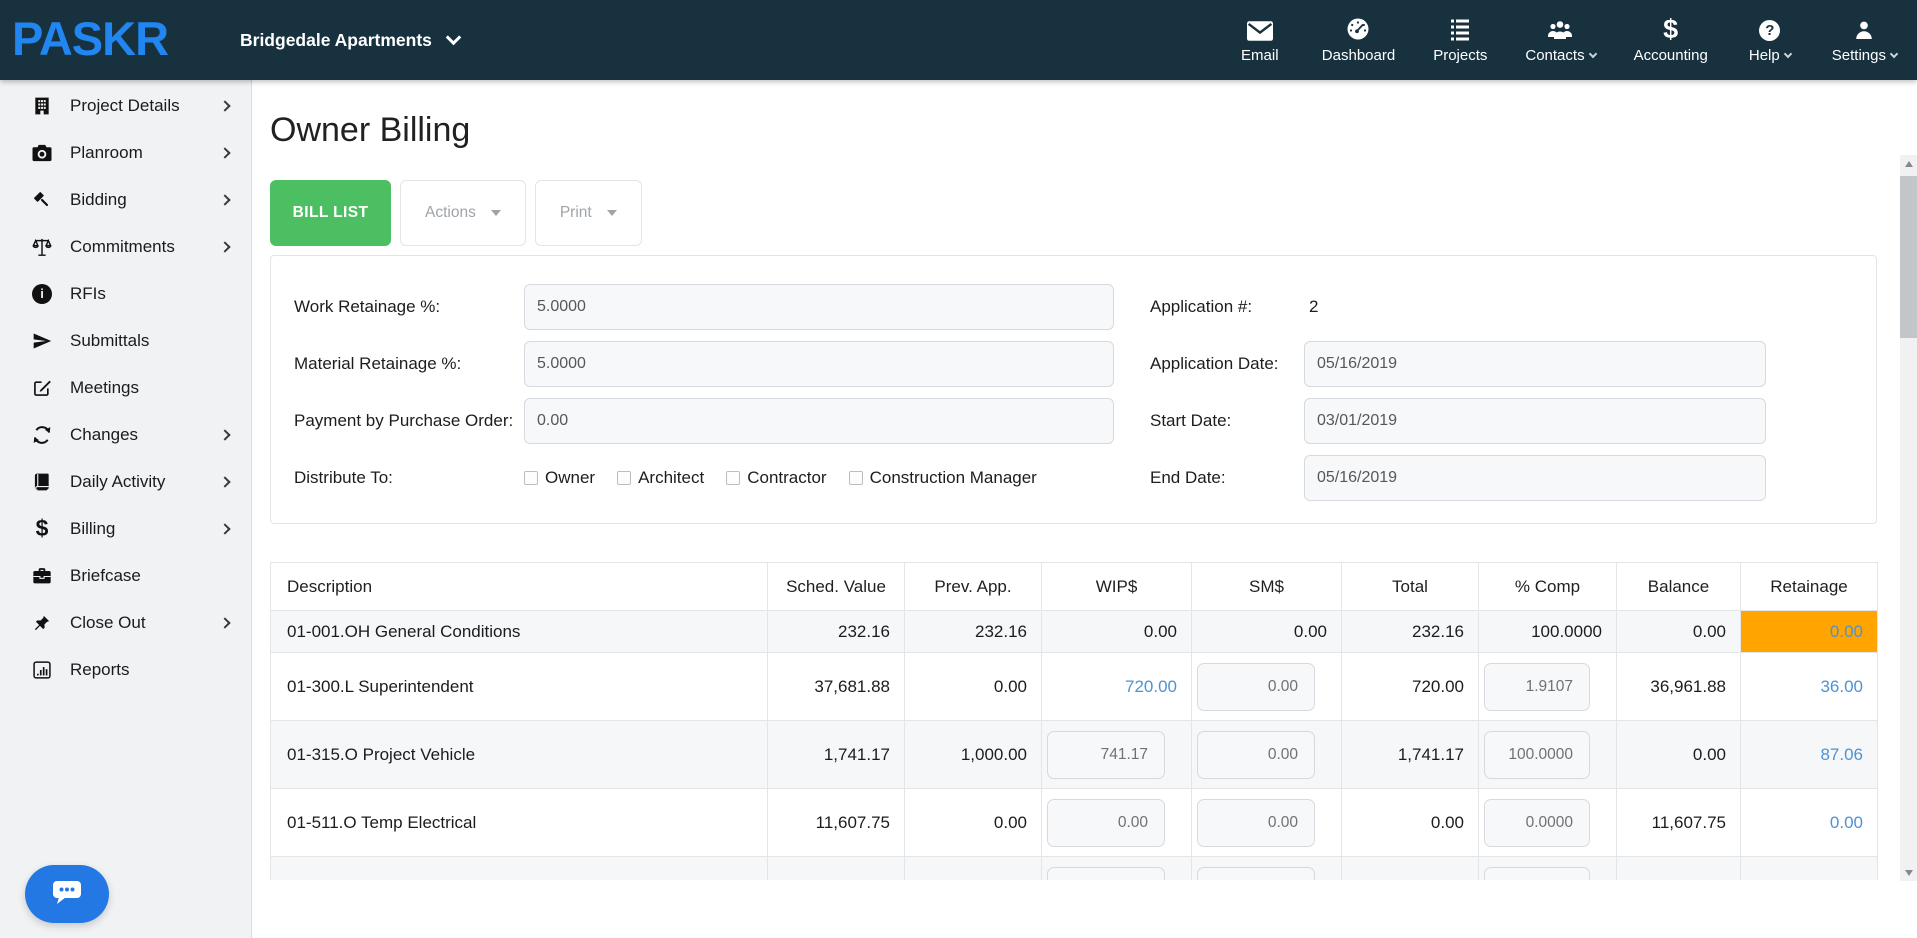  I want to click on sidebar-item-label: RFIs, so click(88, 293).